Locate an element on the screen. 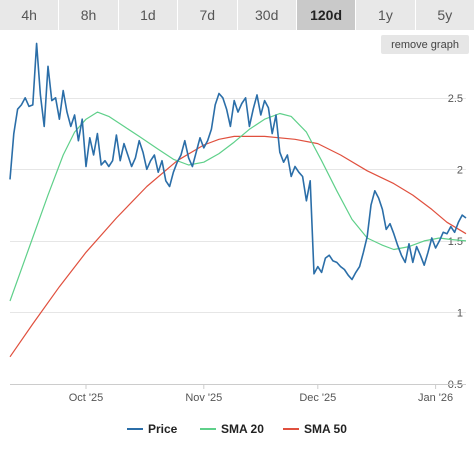 The width and height of the screenshot is (474, 455). x-tick-label: Oct '25 is located at coordinates (86, 398).